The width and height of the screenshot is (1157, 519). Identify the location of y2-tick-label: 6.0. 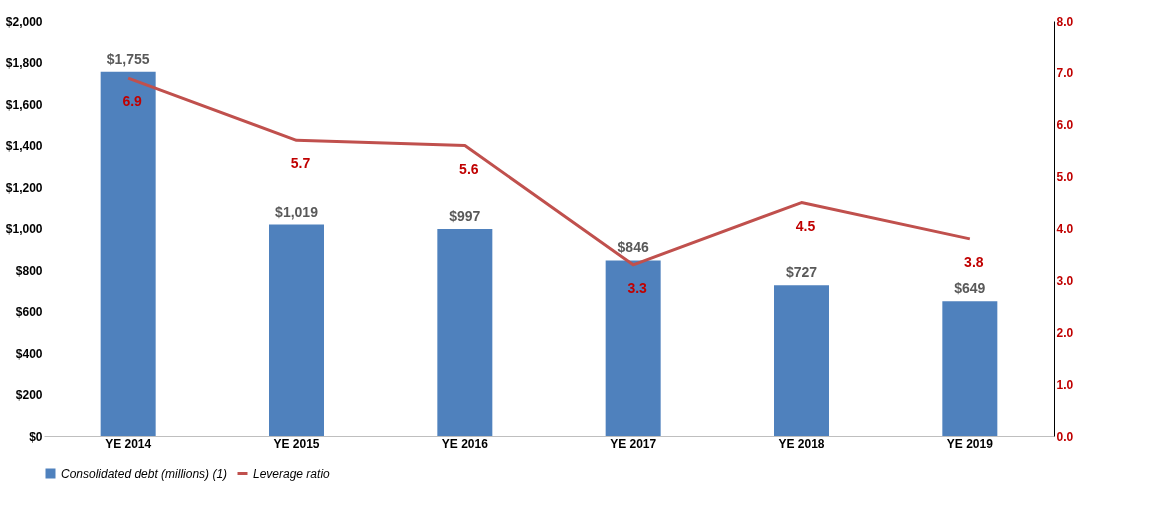
(1065, 125).